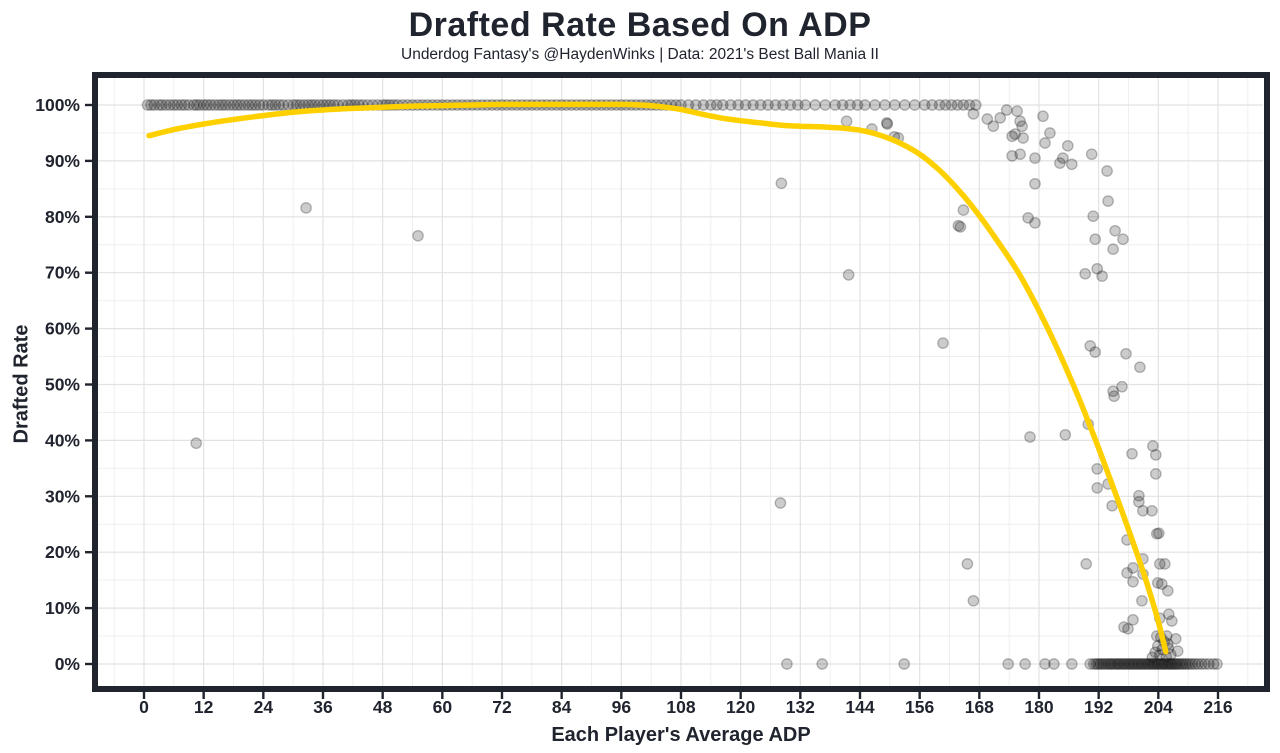 The image size is (1280, 753). What do you see at coordinates (62, 273) in the screenshot?
I see `y-tick-label: 70%` at bounding box center [62, 273].